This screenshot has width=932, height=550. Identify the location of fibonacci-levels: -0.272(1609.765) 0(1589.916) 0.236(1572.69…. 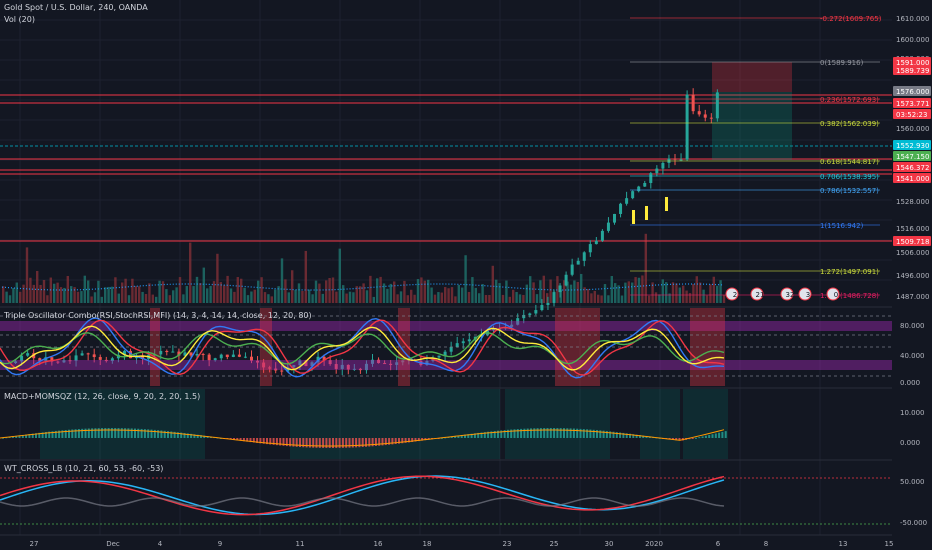
(756, 157).